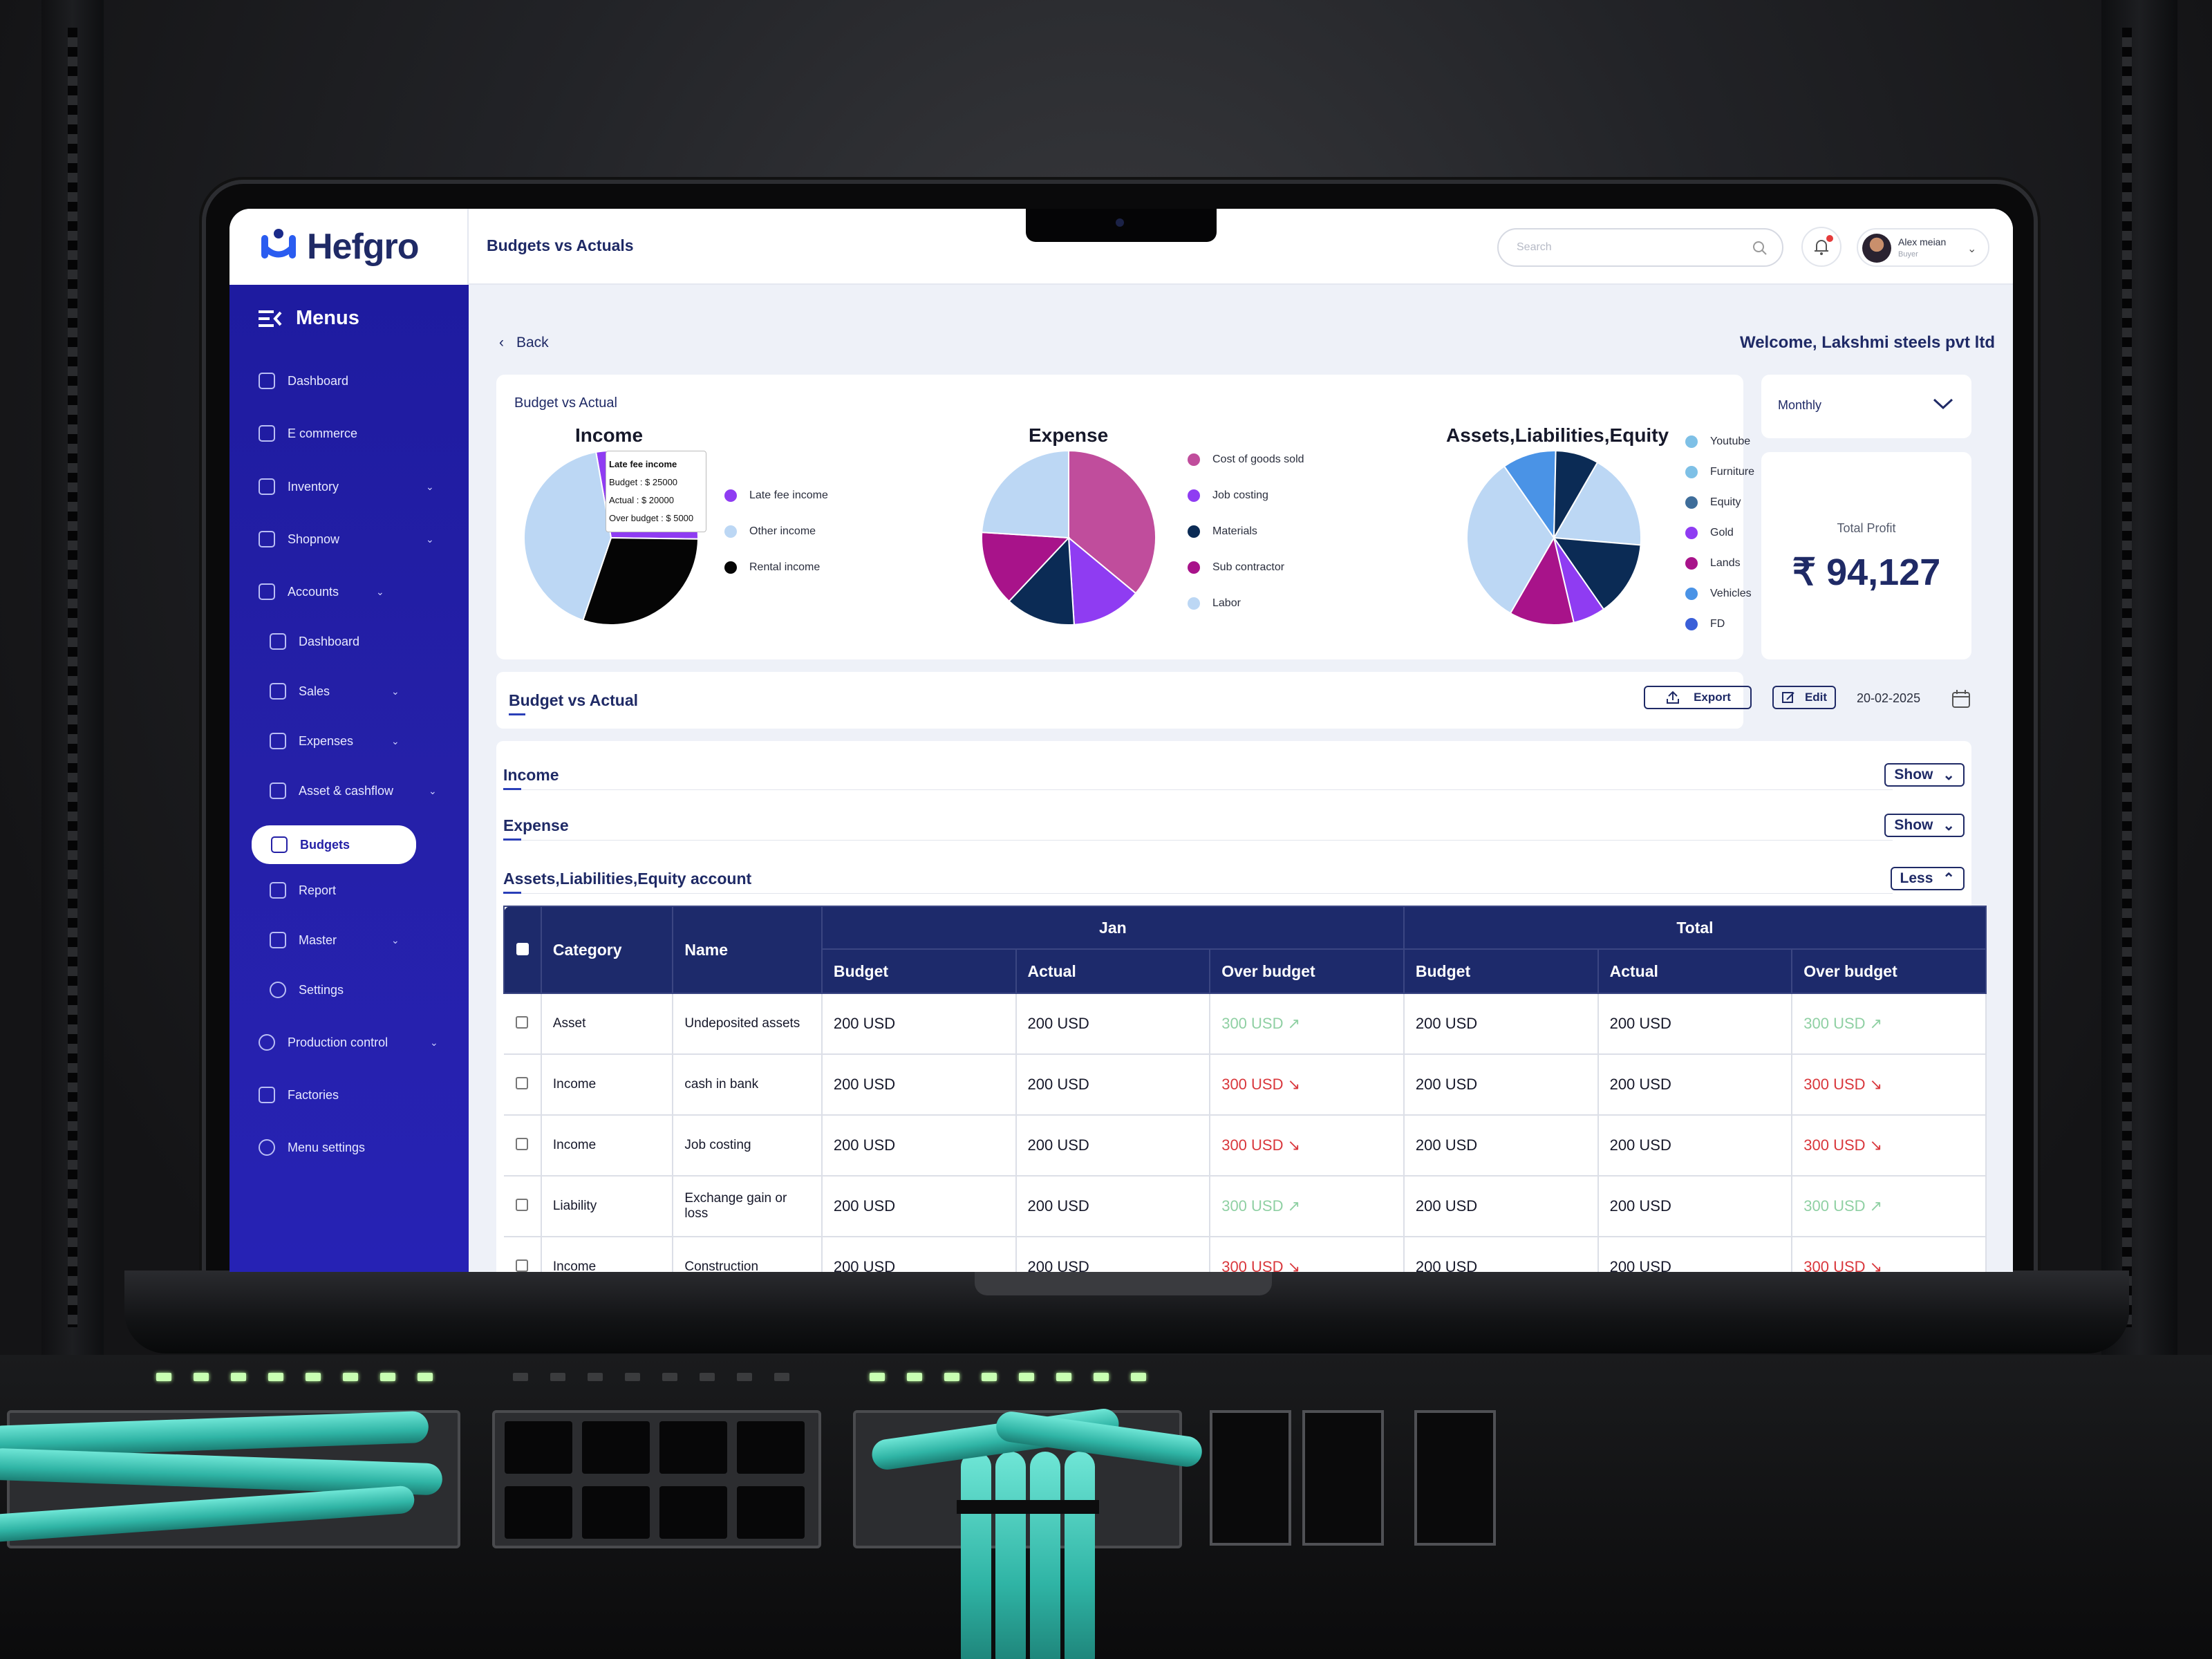 The width and height of the screenshot is (2212, 1659). I want to click on network-cable, so click(1045, 1555).